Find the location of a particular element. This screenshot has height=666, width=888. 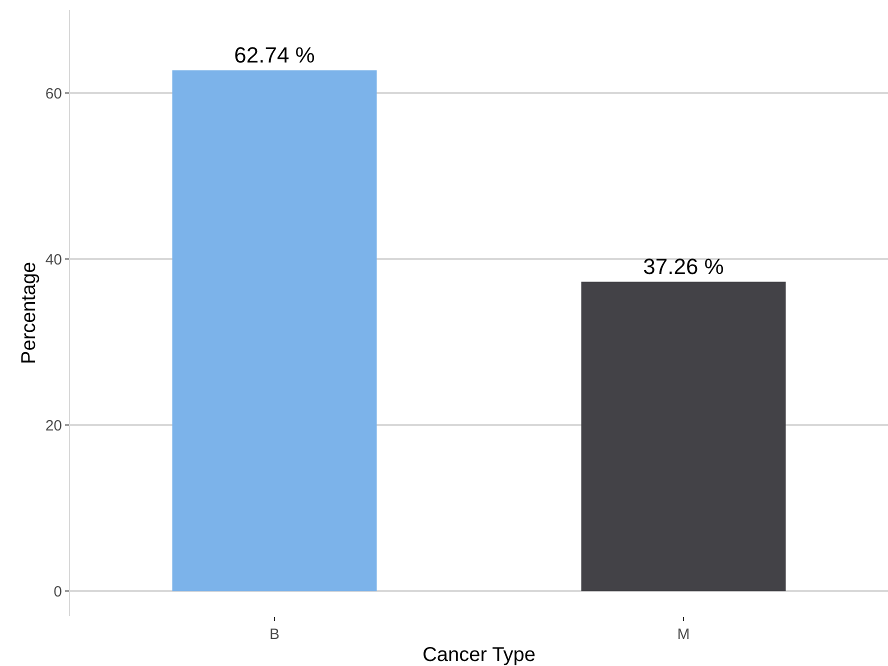

data-label: 37.26 % is located at coordinates (683, 266).